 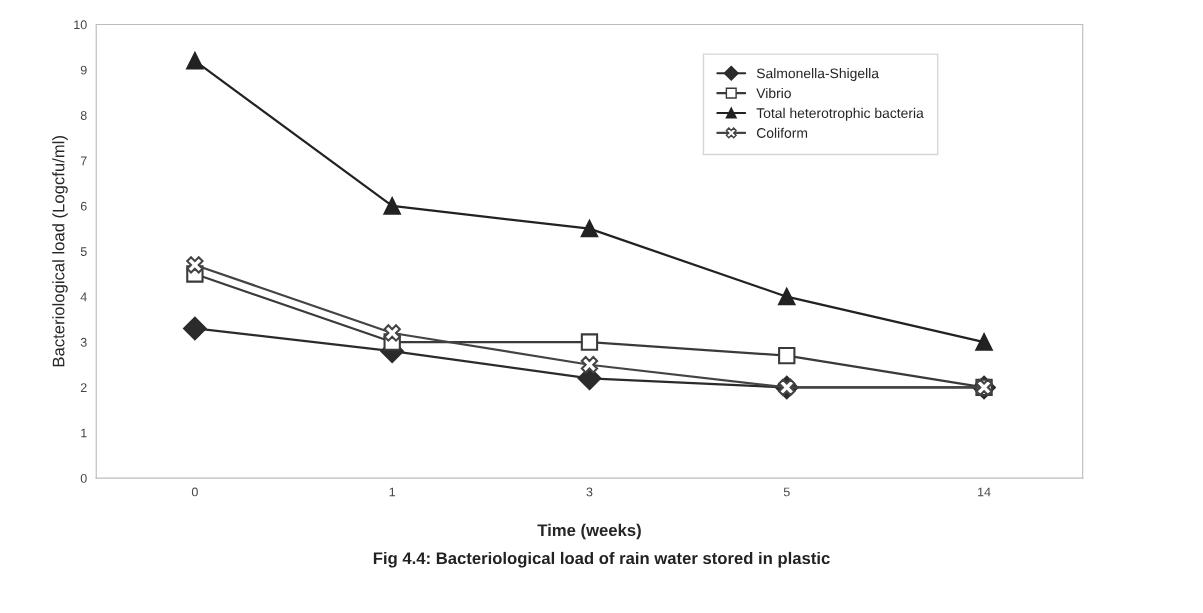 I want to click on y-axis-title: Bacteriological load (Logcfu/ml), so click(x=60, y=251).